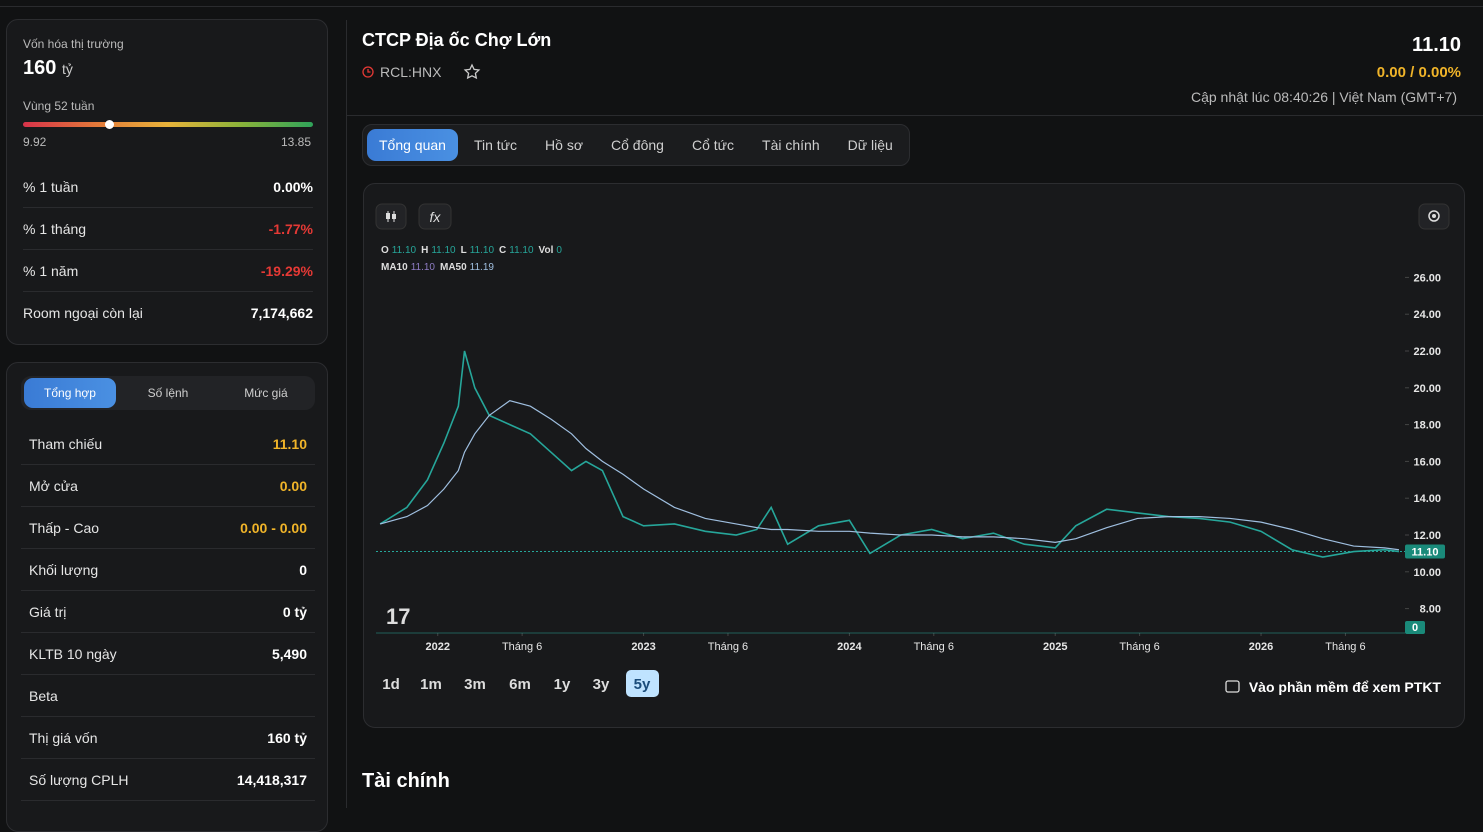 The width and height of the screenshot is (1483, 832). What do you see at coordinates (295, 142) in the screenshot?
I see `range-high: 13.85` at bounding box center [295, 142].